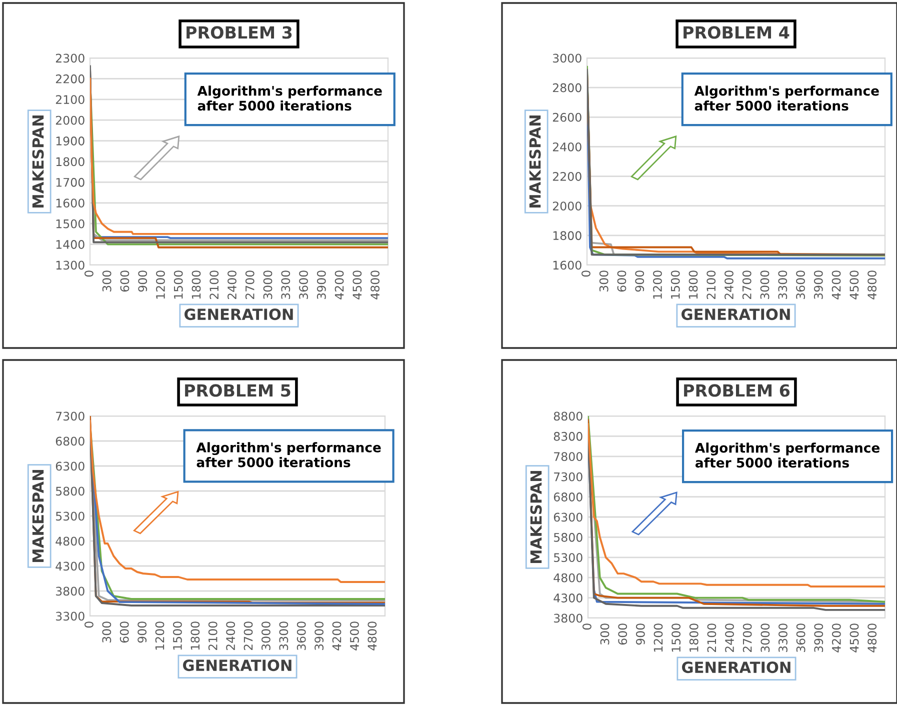  What do you see at coordinates (568, 416) in the screenshot?
I see `y-tick-label: 8800` at bounding box center [568, 416].